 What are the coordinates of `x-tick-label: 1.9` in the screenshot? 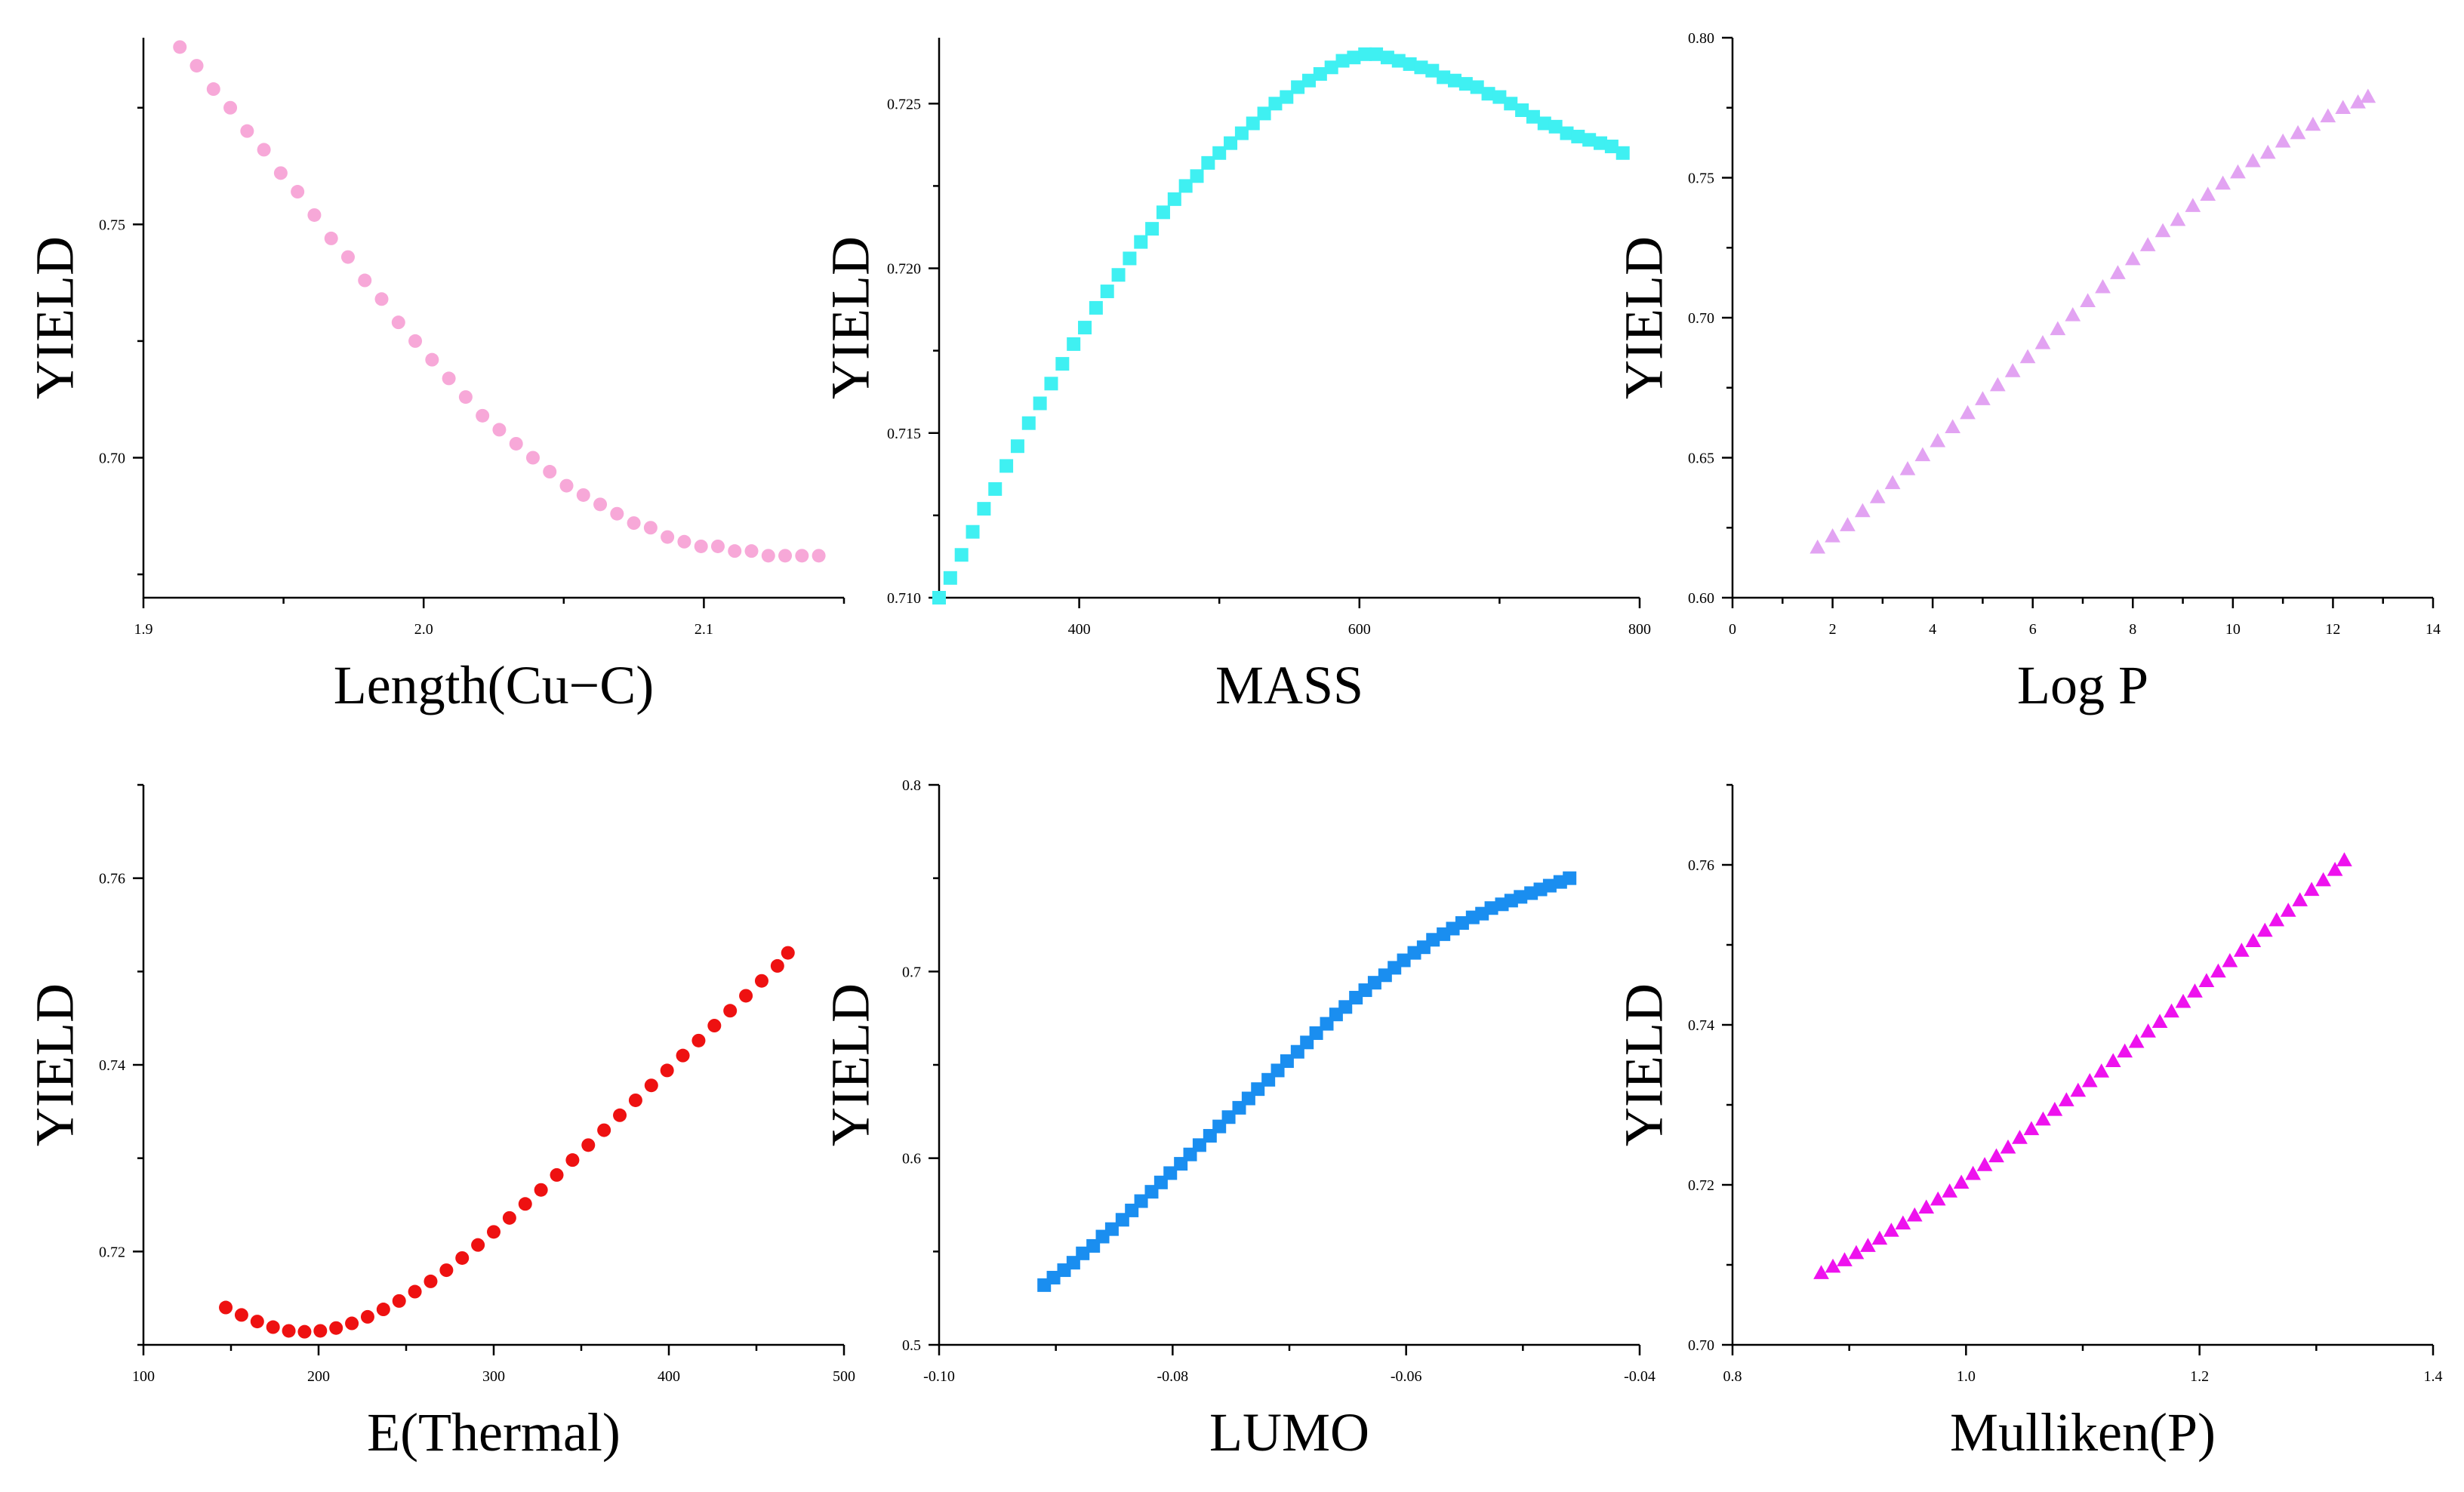 It's located at (143, 629).